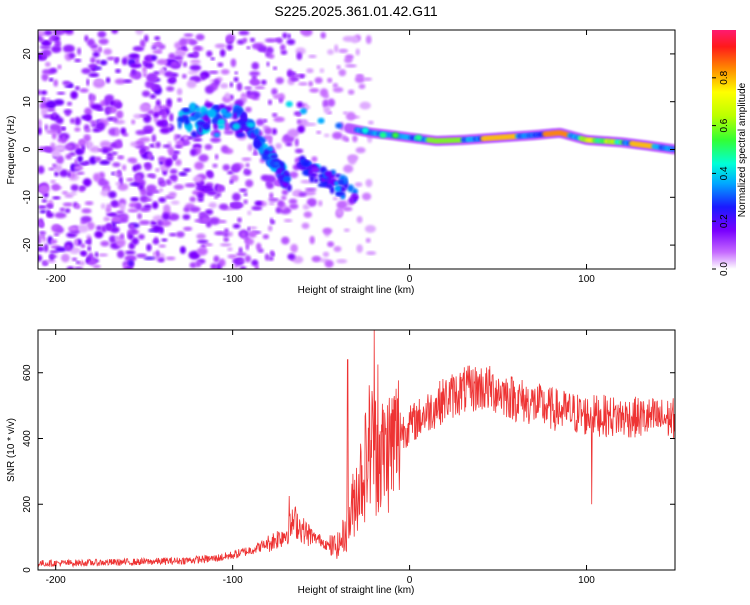 The image size is (750, 605). What do you see at coordinates (742, 149) in the screenshot?
I see `colorbar-label: Normalized spectral amplitude` at bounding box center [742, 149].